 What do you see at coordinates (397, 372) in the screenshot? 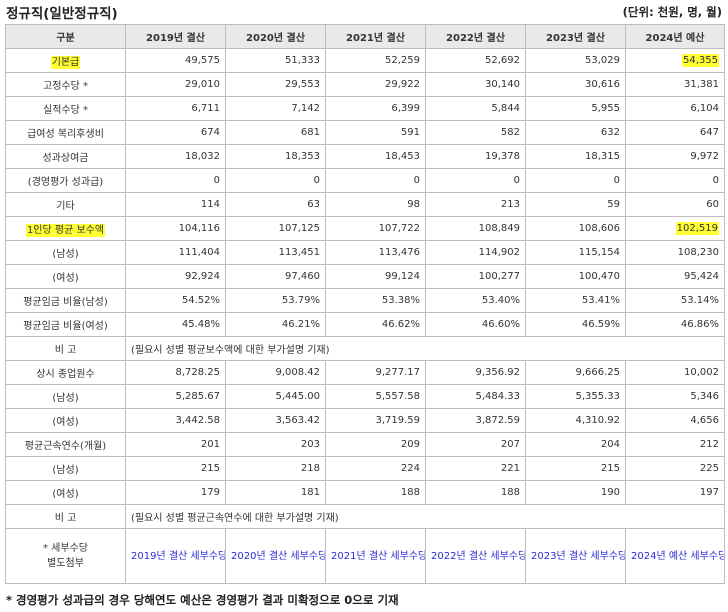
I see `cell-value: 9,277.17` at bounding box center [397, 372].